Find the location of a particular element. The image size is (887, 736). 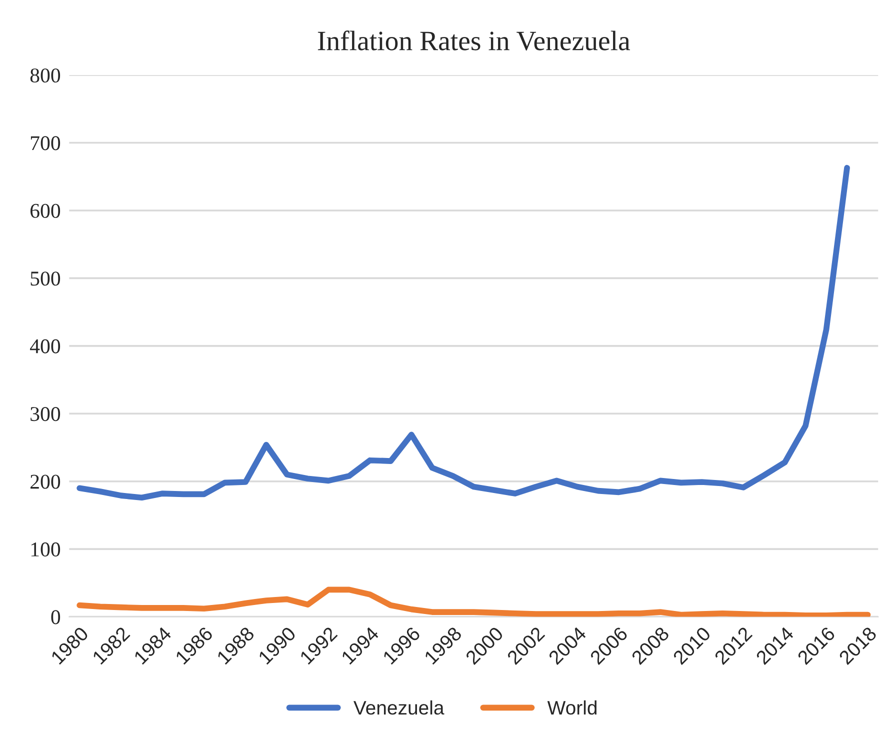

y-tick-label: 600 is located at coordinates (45, 211).